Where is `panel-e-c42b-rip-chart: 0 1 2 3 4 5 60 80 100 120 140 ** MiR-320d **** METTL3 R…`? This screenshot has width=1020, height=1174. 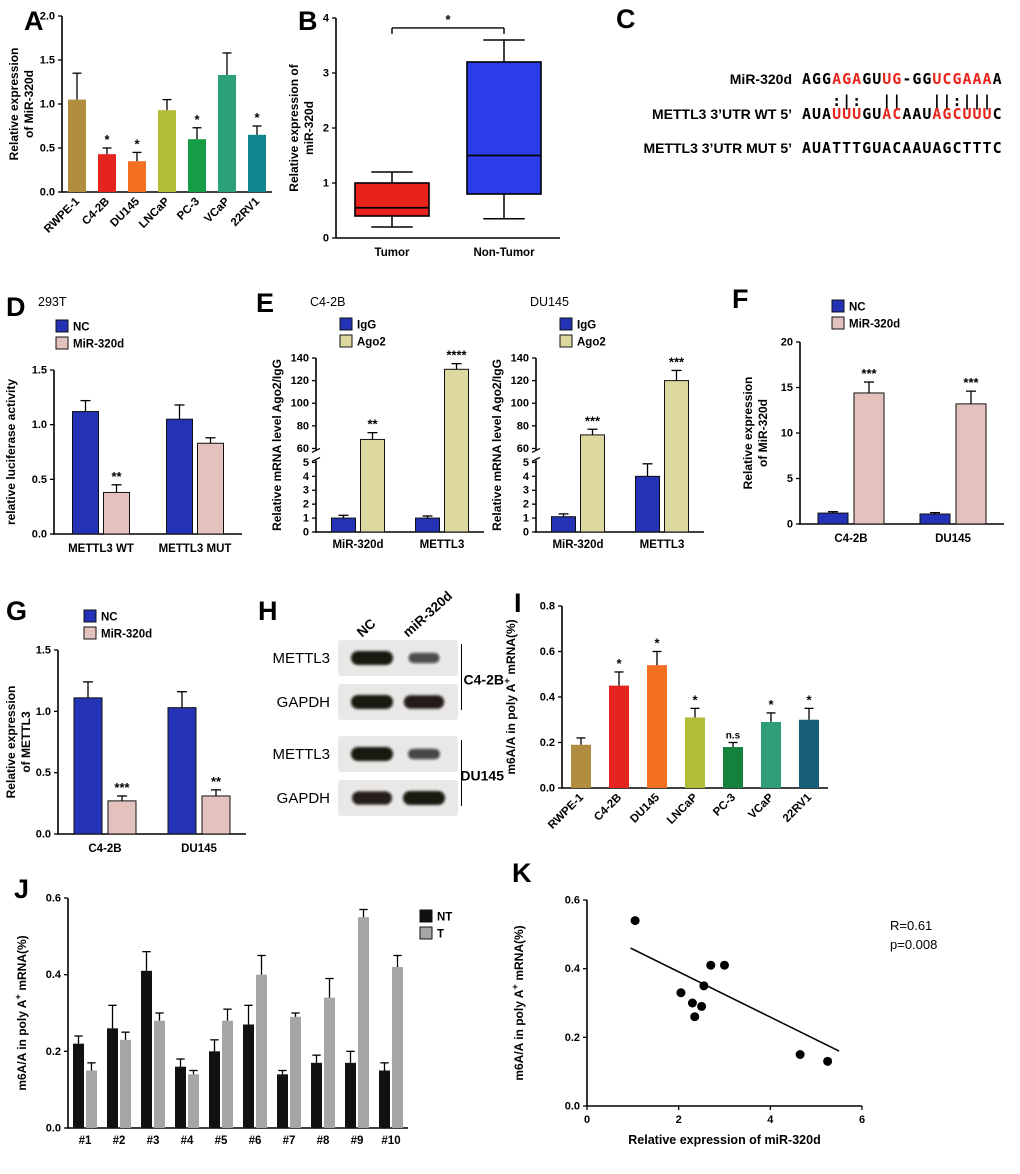 panel-e-c42b-rip-chart: 0 1 2 3 4 5 60 80 100 120 140 ** MiR-320d **** METTL3 R… is located at coordinates (377, 423).